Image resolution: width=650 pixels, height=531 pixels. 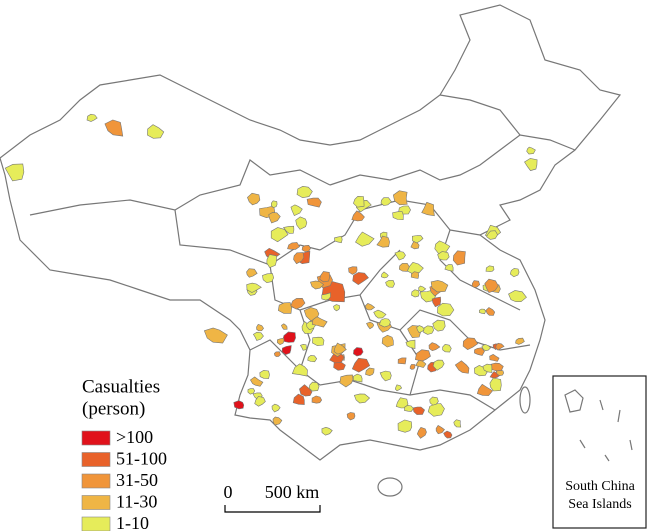 I want to click on inset-frame, so click(x=599, y=452).